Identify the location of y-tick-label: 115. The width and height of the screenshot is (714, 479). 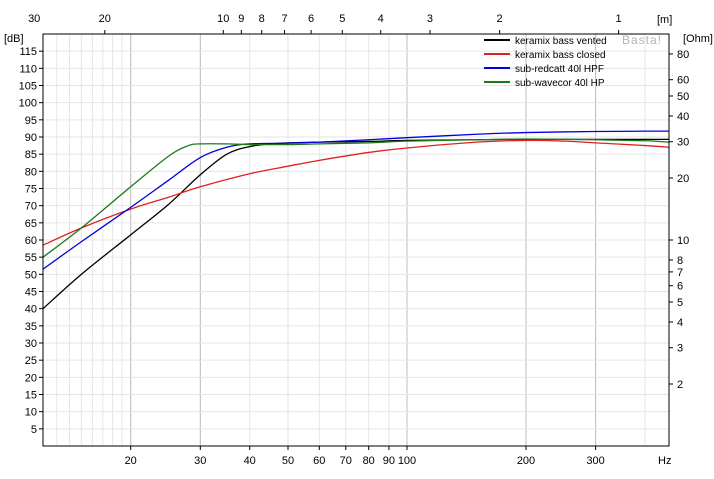
(28, 52).